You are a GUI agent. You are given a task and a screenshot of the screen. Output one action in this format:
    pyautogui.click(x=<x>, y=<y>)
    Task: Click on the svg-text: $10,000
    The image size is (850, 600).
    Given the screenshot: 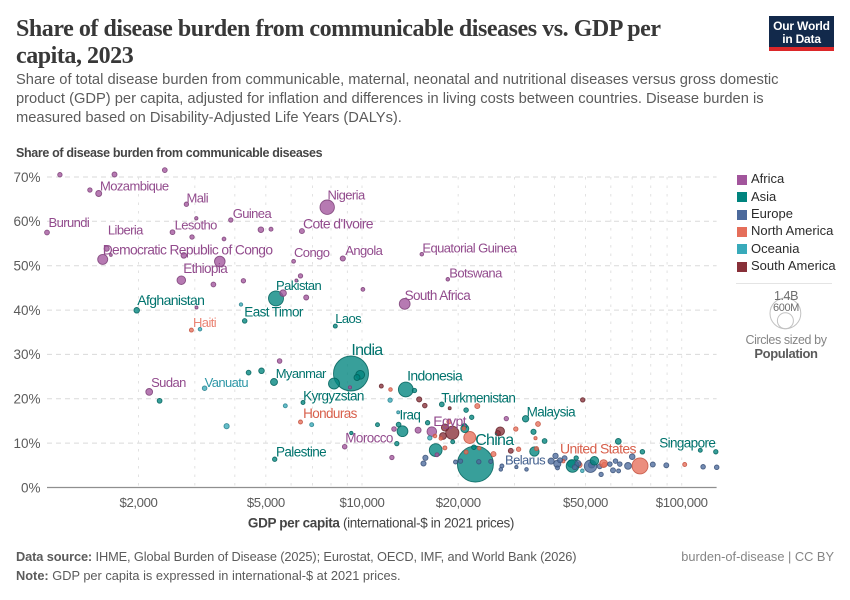 What is the action you would take?
    pyautogui.click(x=362, y=502)
    